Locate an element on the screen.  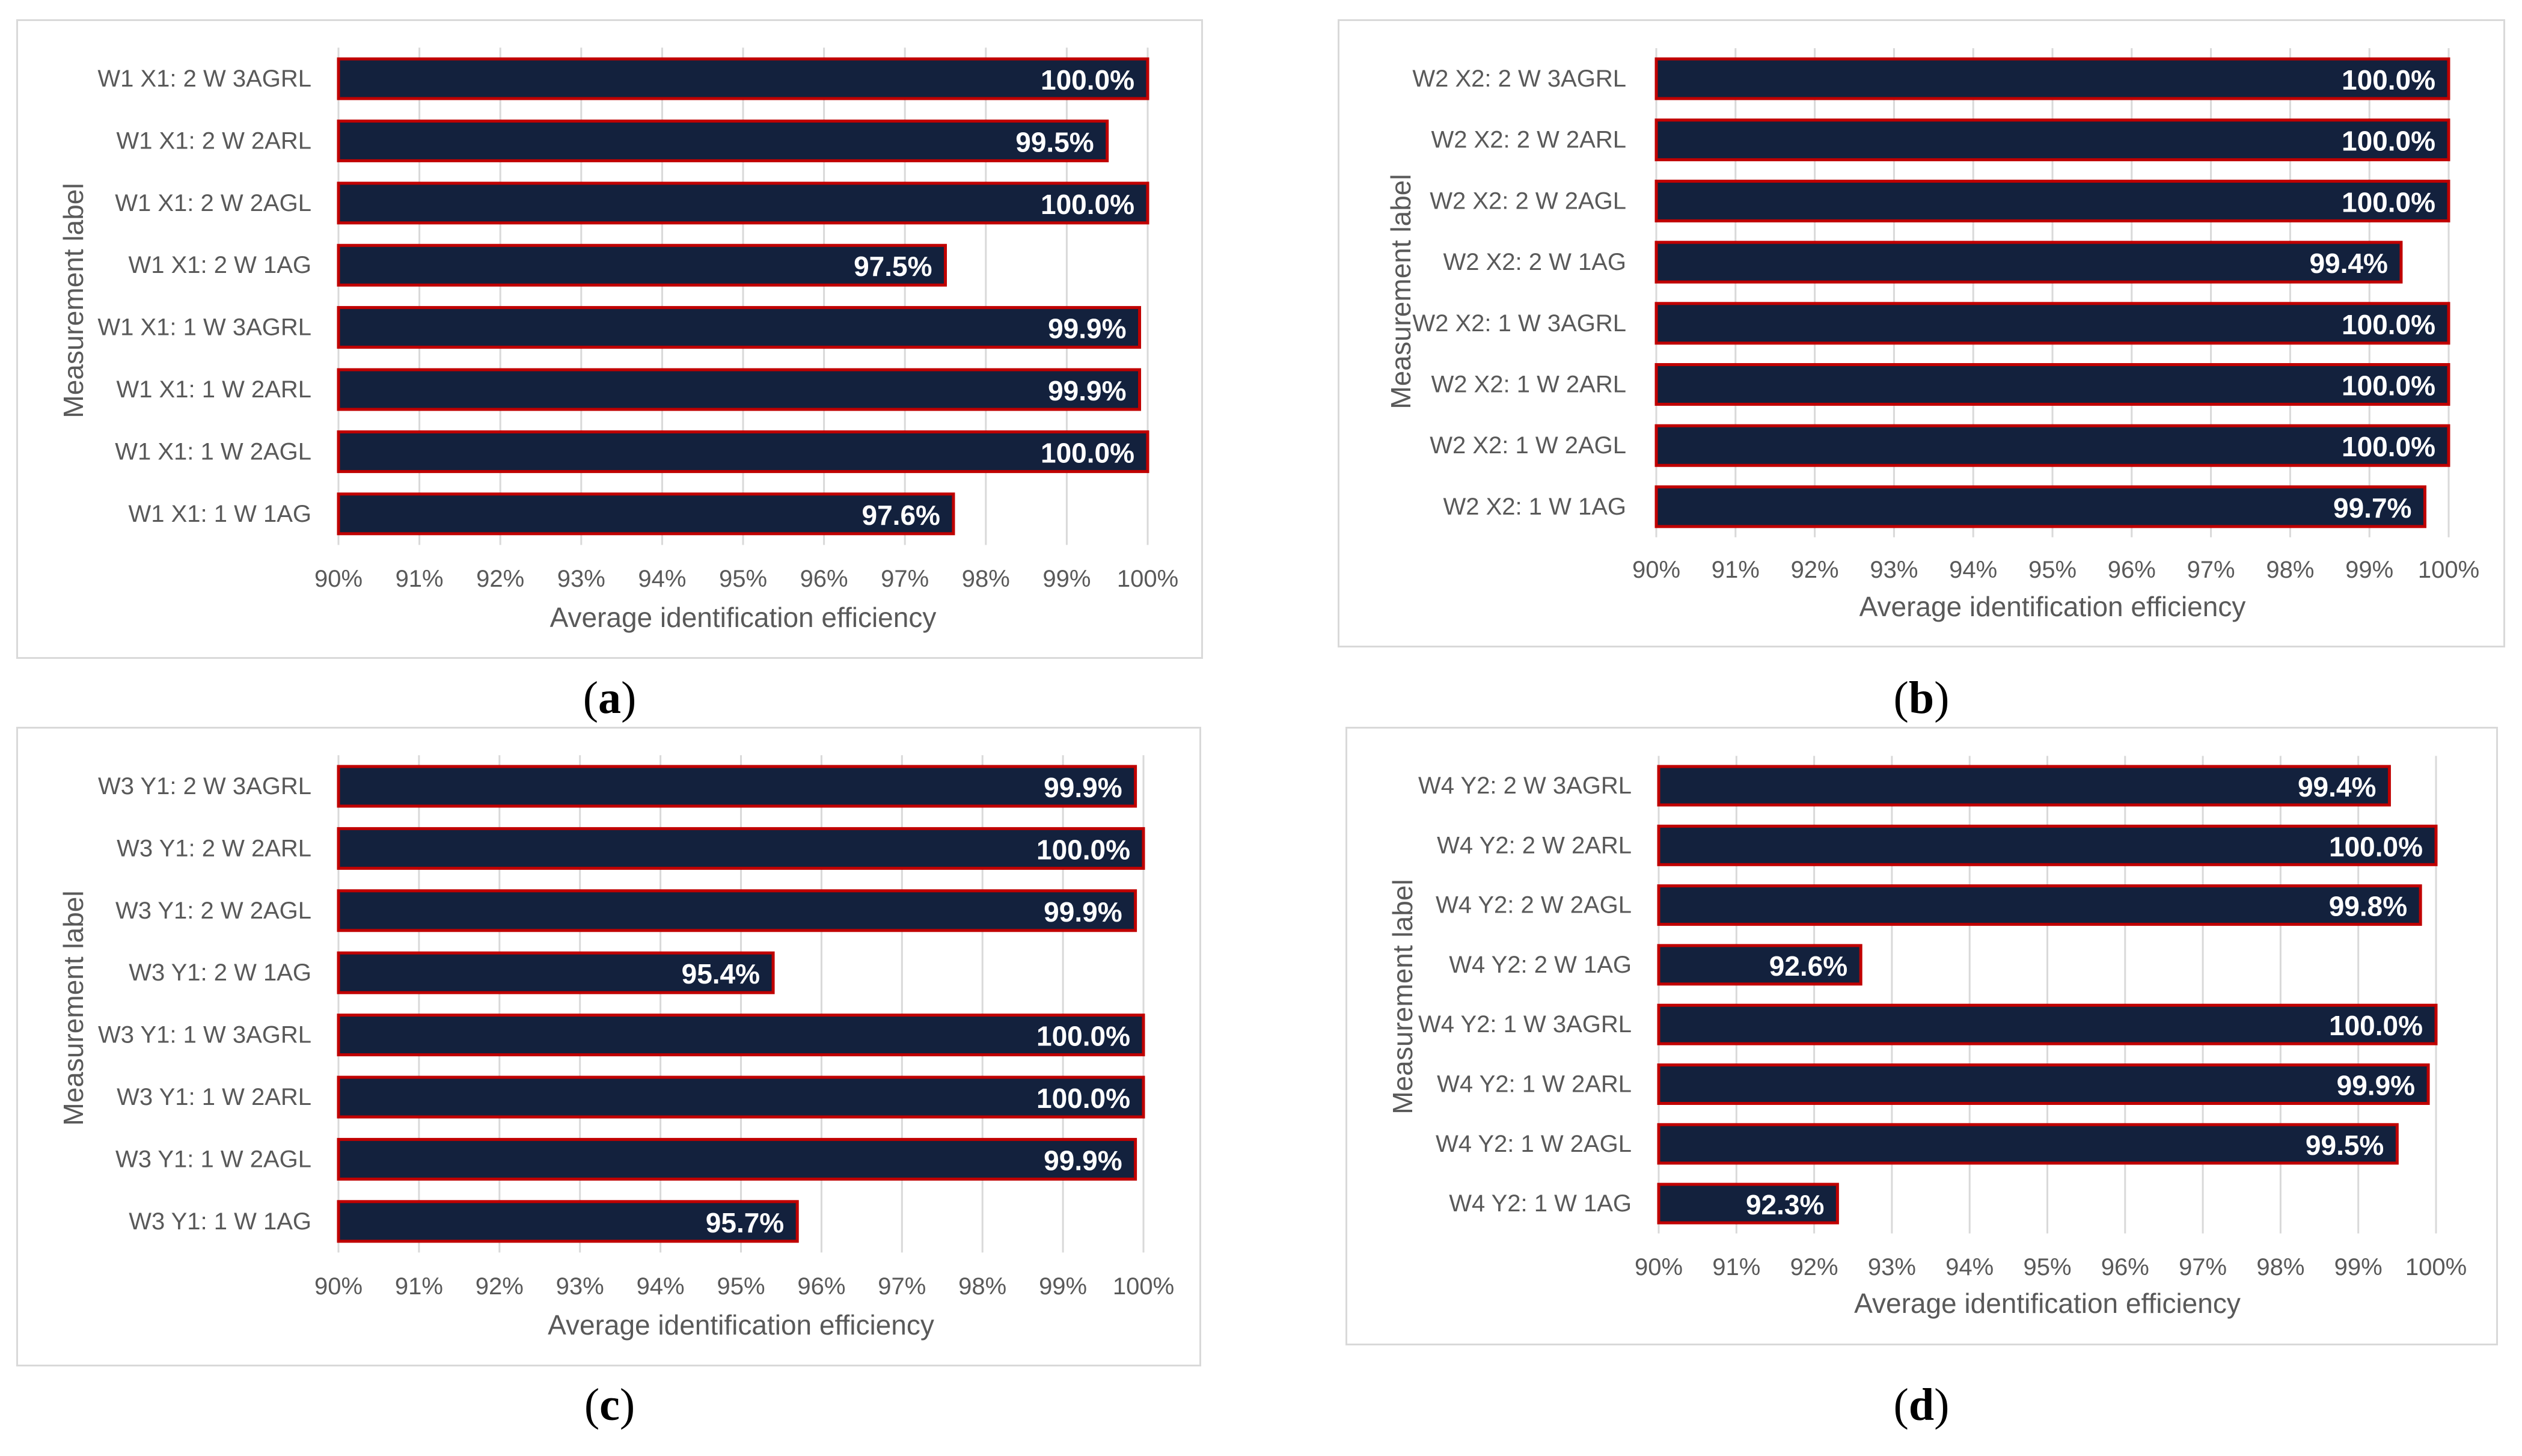
category-label: W4 Y2: 2 W 3AGRL is located at coordinates (1525, 786).